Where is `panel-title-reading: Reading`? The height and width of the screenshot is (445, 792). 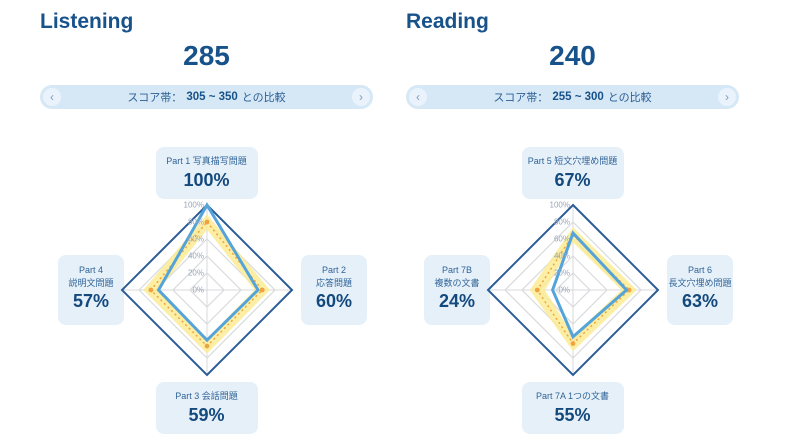
panel-title-reading: Reading is located at coordinates (447, 21).